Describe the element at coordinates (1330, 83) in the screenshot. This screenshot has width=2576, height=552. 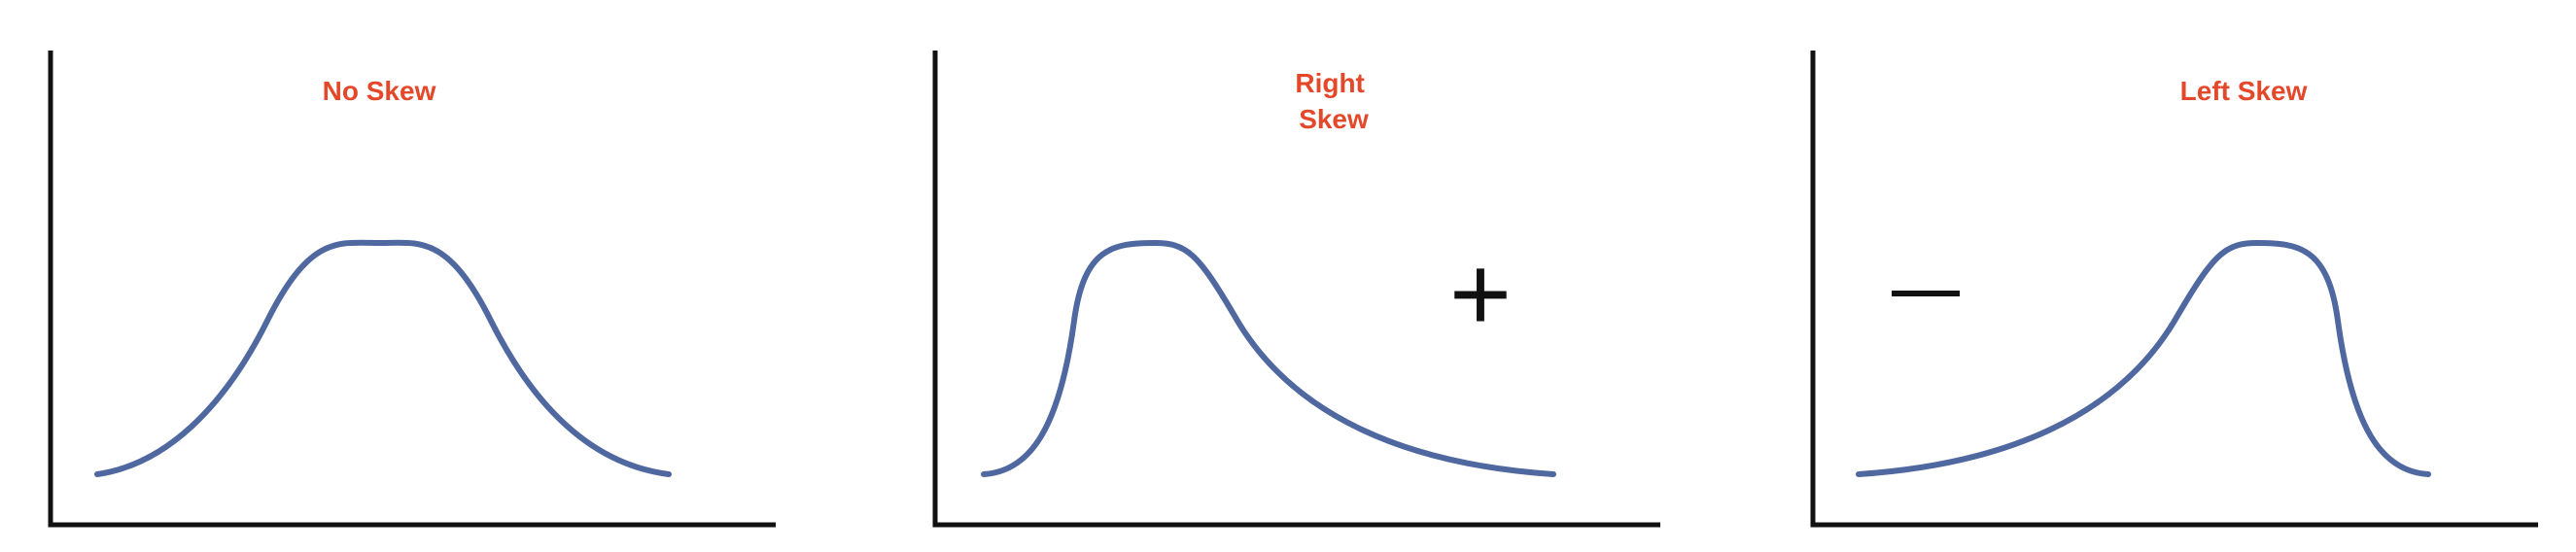
I see `panel-title-line-1: Right` at that location.